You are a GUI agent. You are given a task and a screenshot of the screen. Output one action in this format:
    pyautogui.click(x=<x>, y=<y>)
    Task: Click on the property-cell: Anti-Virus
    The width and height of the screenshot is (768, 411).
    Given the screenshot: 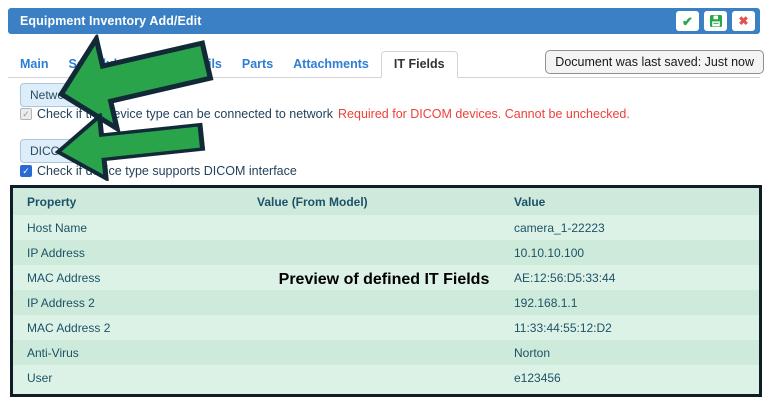 What is the action you would take?
    pyautogui.click(x=128, y=352)
    